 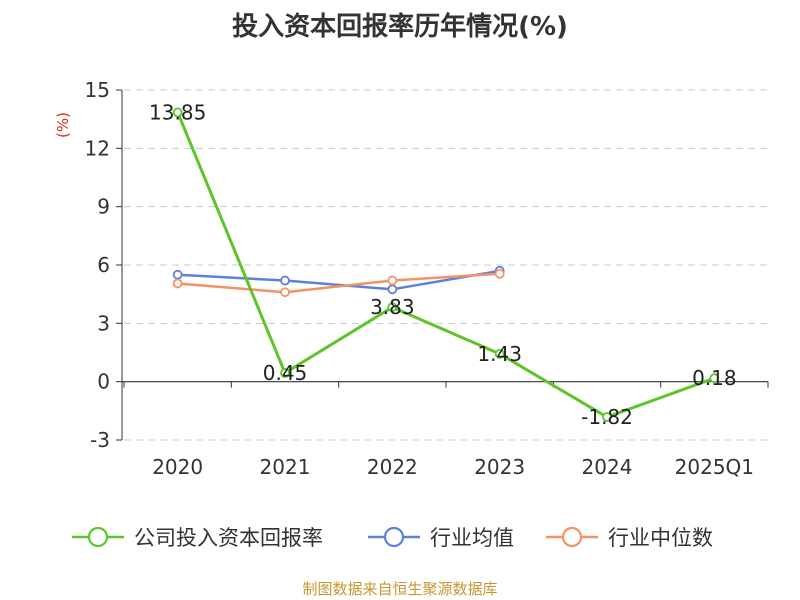 What do you see at coordinates (97, 148) in the screenshot?
I see `y-tick-label: 12` at bounding box center [97, 148].